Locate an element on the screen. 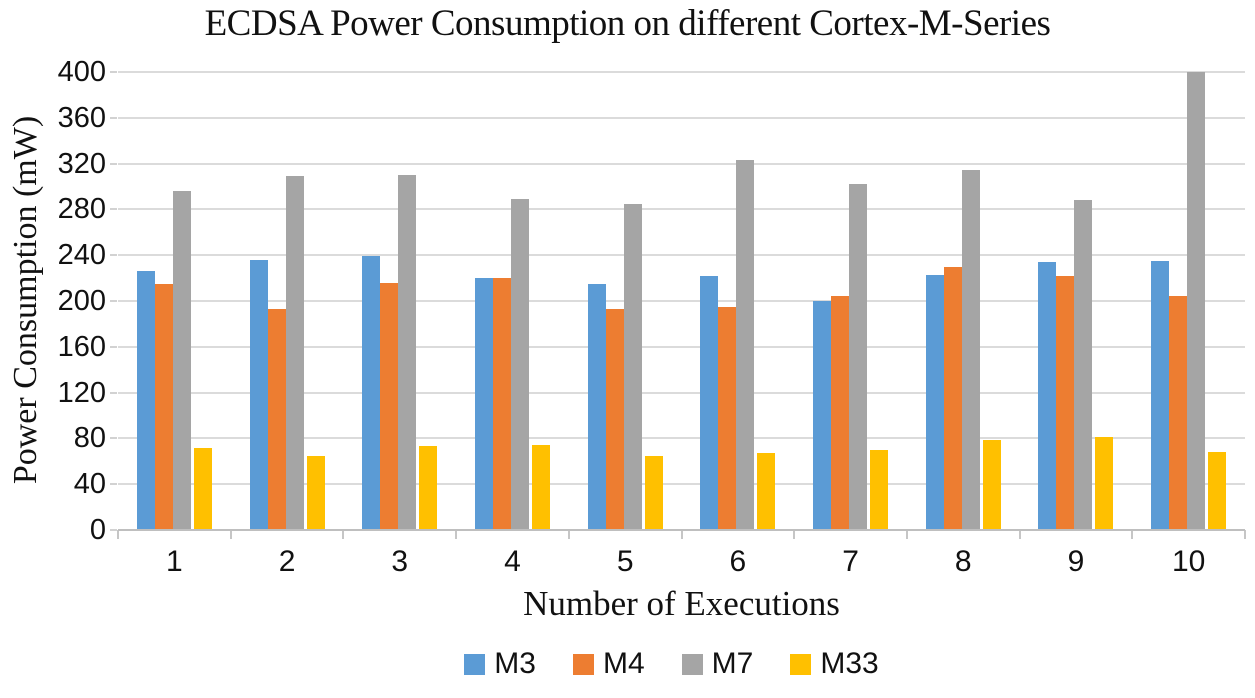 The width and height of the screenshot is (1255, 698). bar-m33-x1 is located at coordinates (202, 488).